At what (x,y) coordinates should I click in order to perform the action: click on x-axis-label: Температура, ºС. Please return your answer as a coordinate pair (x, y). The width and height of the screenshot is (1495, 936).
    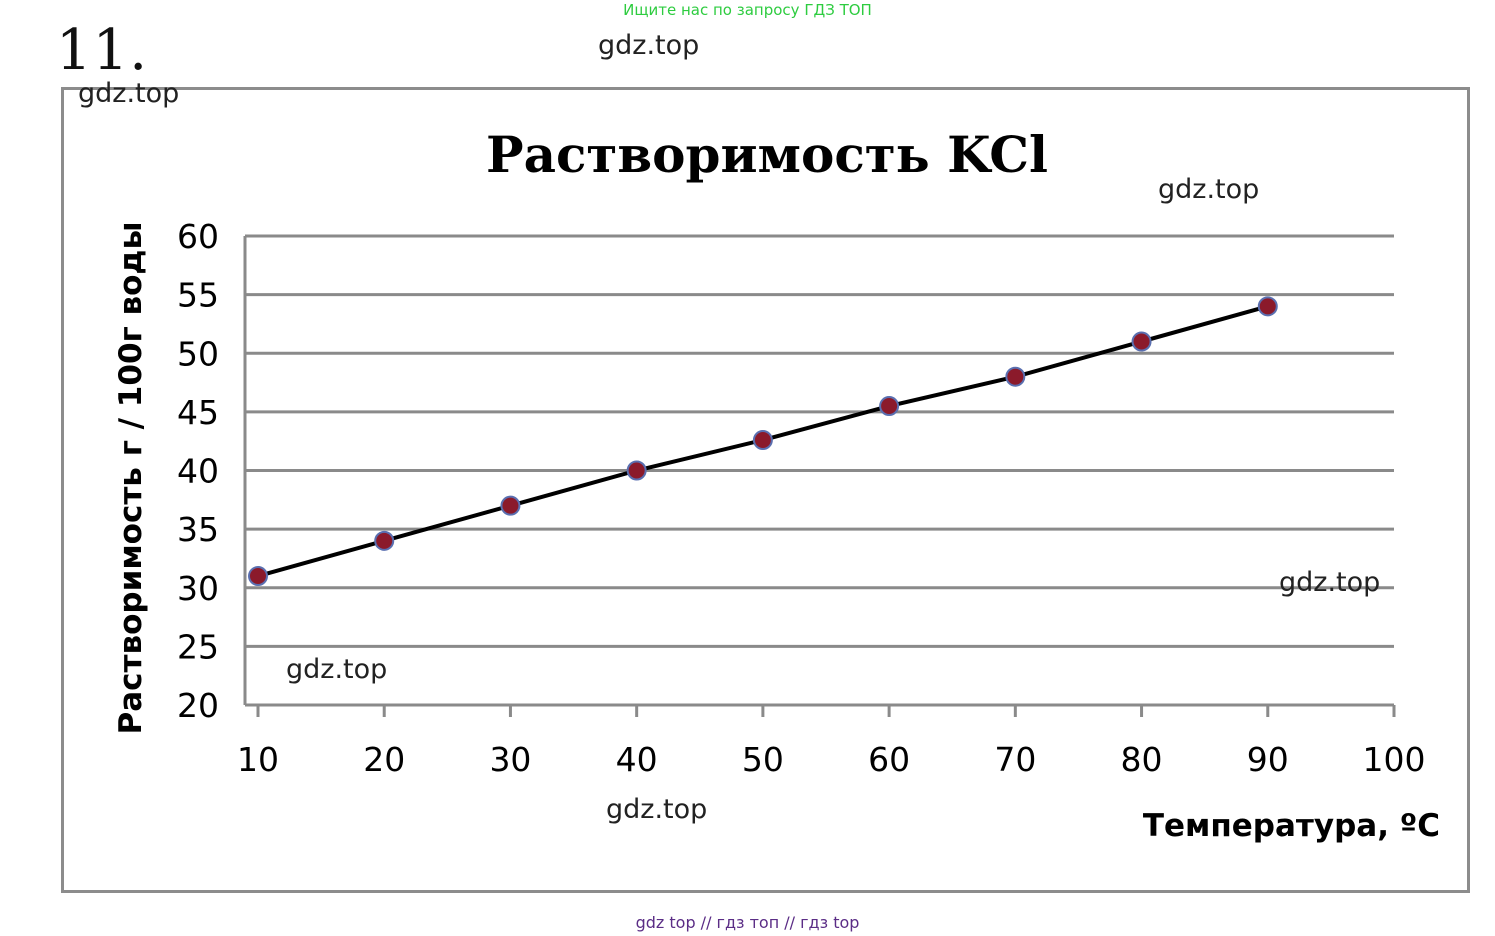
    Looking at the image, I should click on (1291, 826).